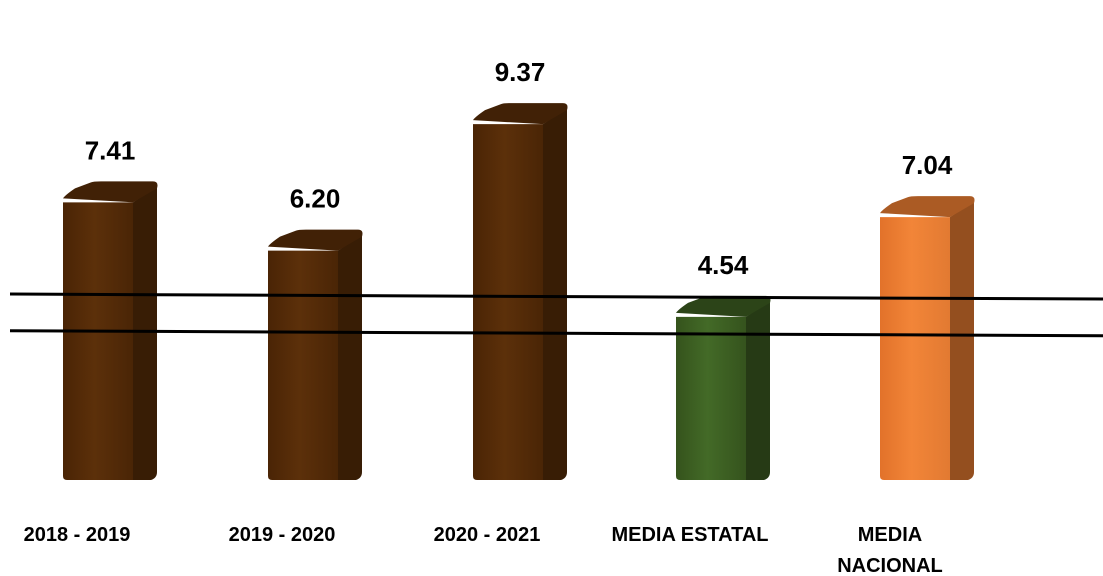 This screenshot has width=1103, height=576. I want to click on reference-lines, so click(556, 315).